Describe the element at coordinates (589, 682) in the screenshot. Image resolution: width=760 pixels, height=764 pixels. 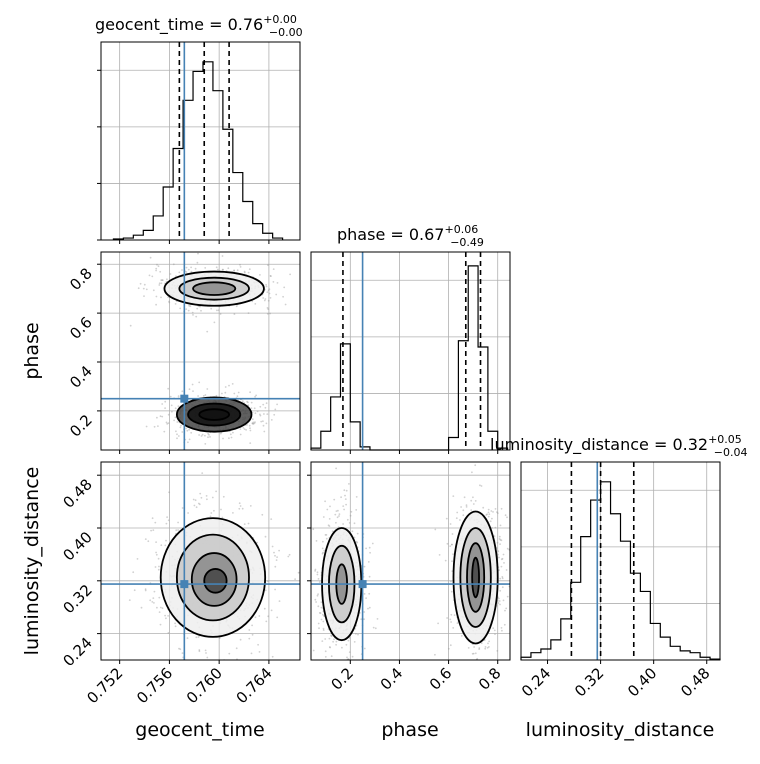
I see `xtick-label-luminosity_distance-0.32: 0.32` at that location.